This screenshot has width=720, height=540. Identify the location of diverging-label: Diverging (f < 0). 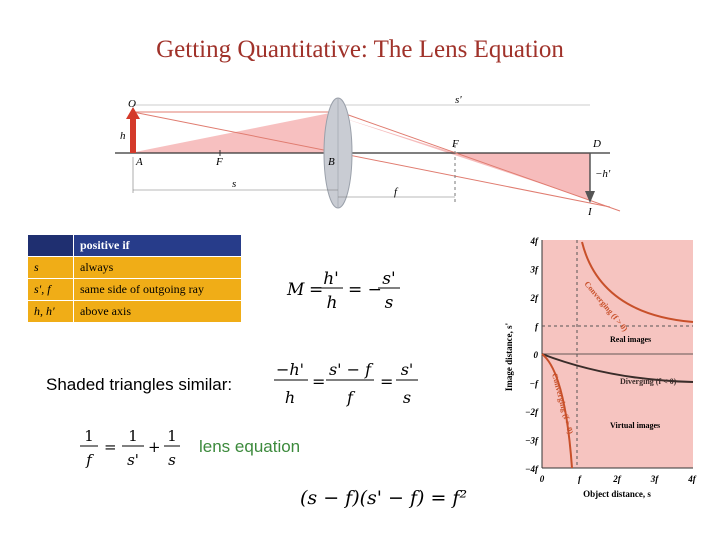
(648, 381).